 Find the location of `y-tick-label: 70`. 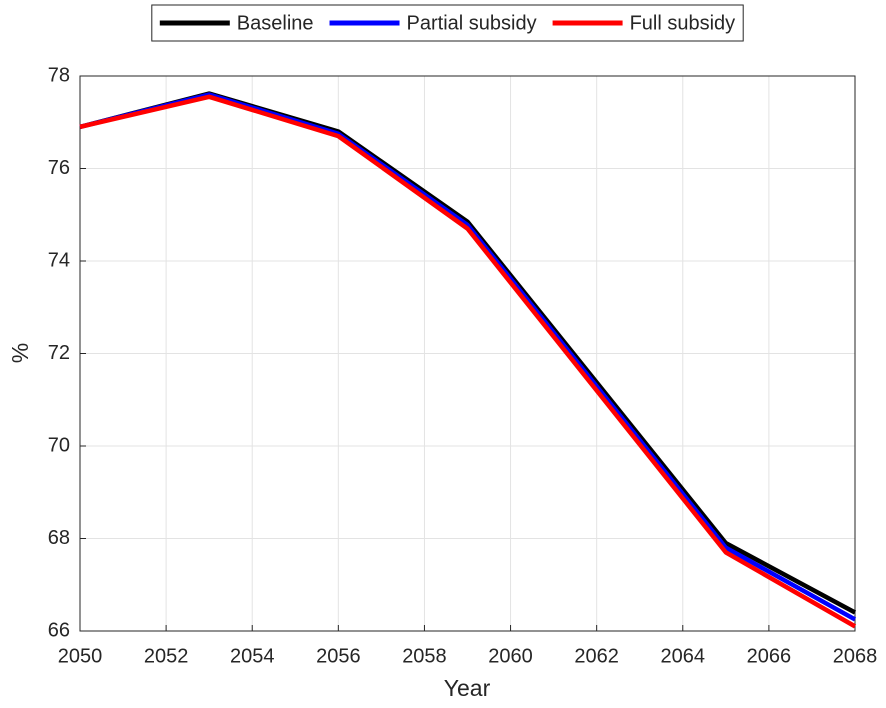

y-tick-label: 70 is located at coordinates (59, 445).